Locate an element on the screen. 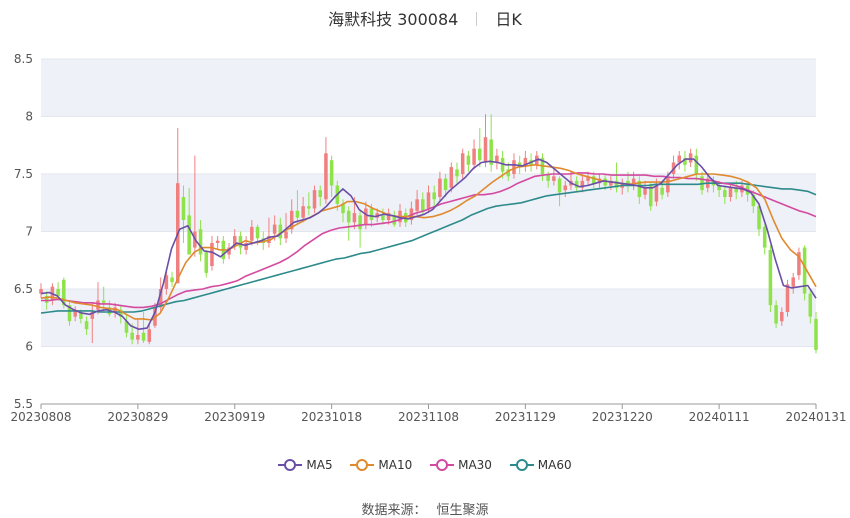  legend-item-ma10: MA10 is located at coordinates (381, 465).